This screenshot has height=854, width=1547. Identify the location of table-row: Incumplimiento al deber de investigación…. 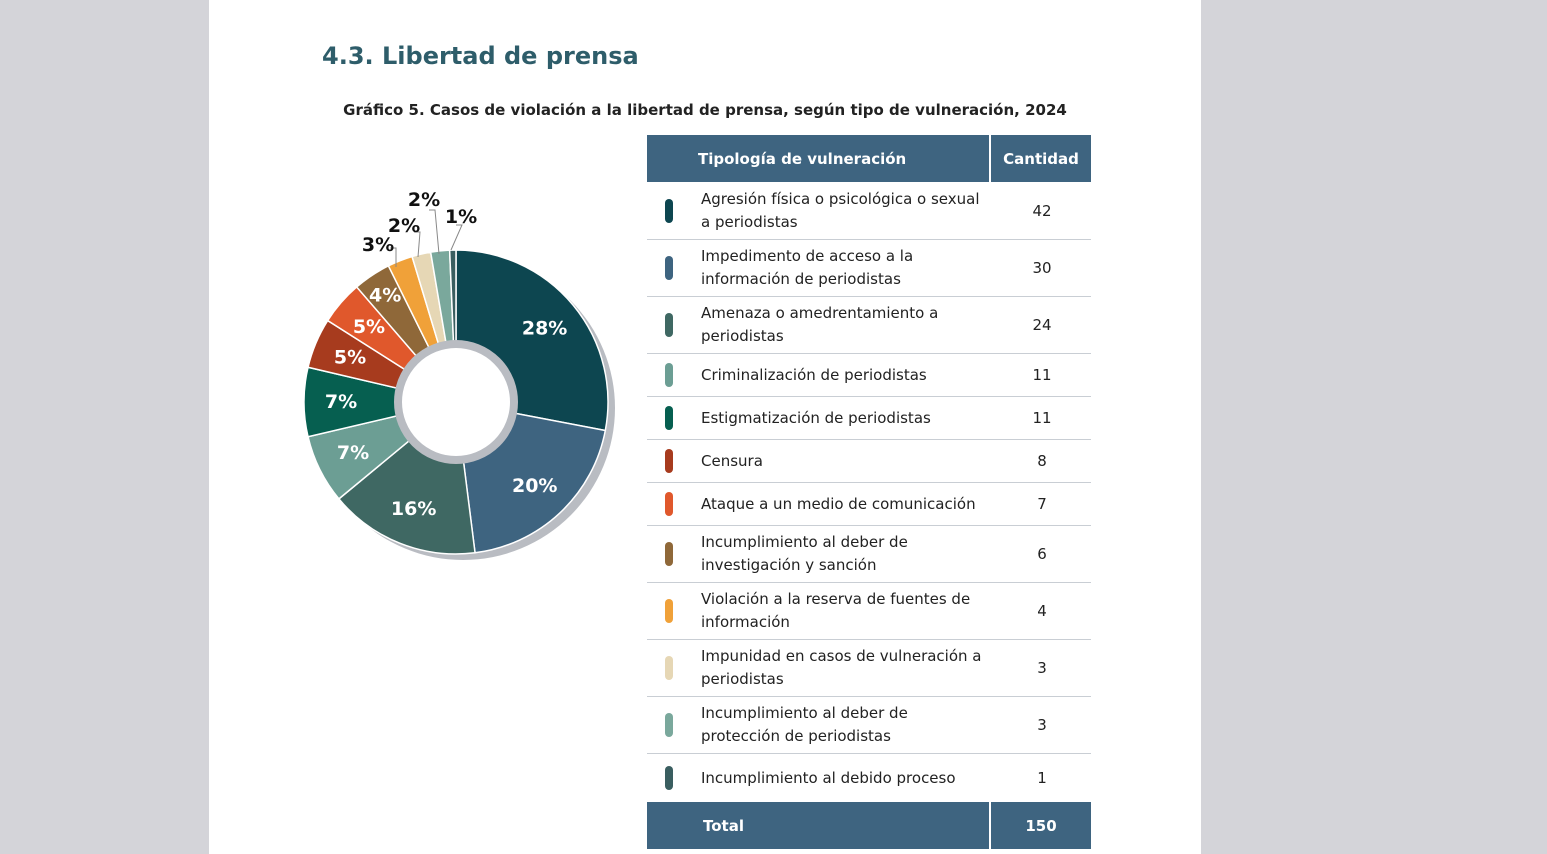
(869, 554).